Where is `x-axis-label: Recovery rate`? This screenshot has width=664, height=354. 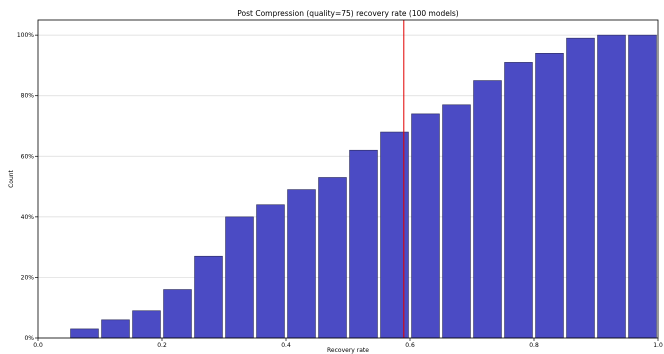 x-axis-label: Recovery rate is located at coordinates (348, 350).